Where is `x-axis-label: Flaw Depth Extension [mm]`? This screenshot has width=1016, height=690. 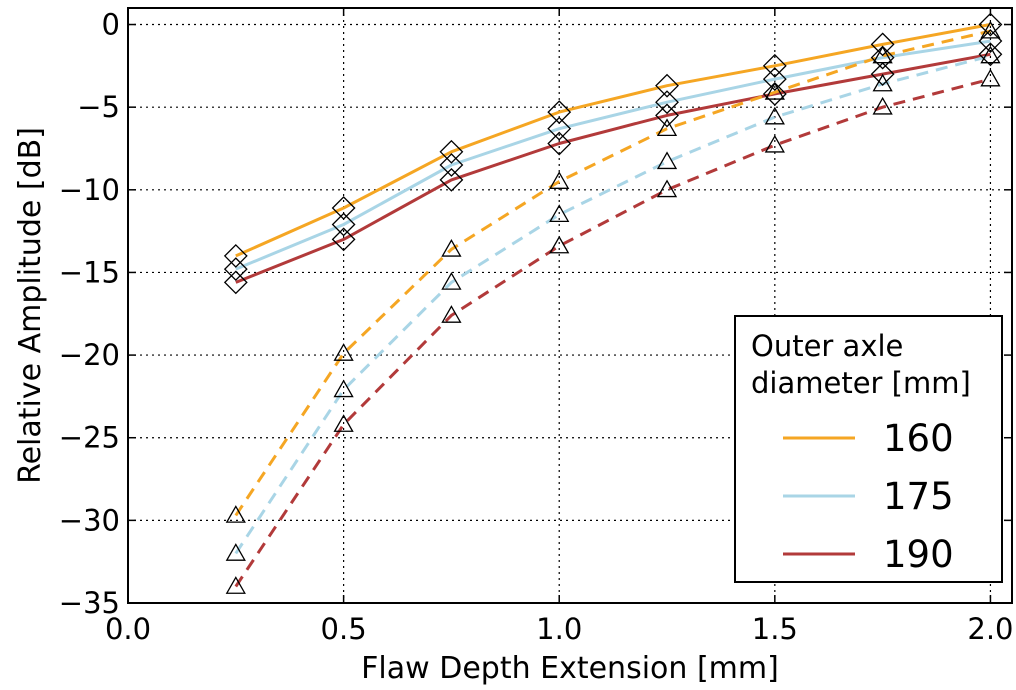
x-axis-label: Flaw Depth Extension [mm] is located at coordinates (570, 668).